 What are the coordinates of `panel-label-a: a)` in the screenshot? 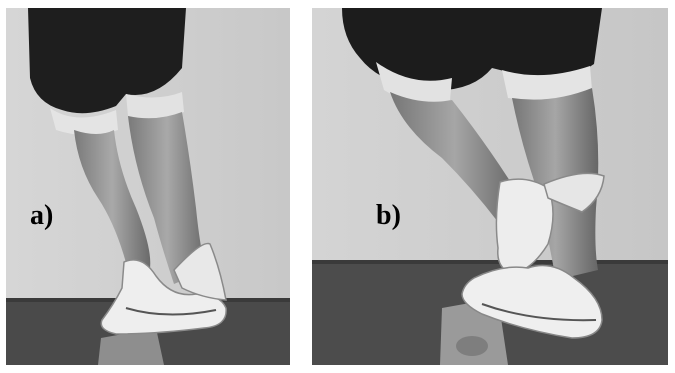 It's located at (42, 215).